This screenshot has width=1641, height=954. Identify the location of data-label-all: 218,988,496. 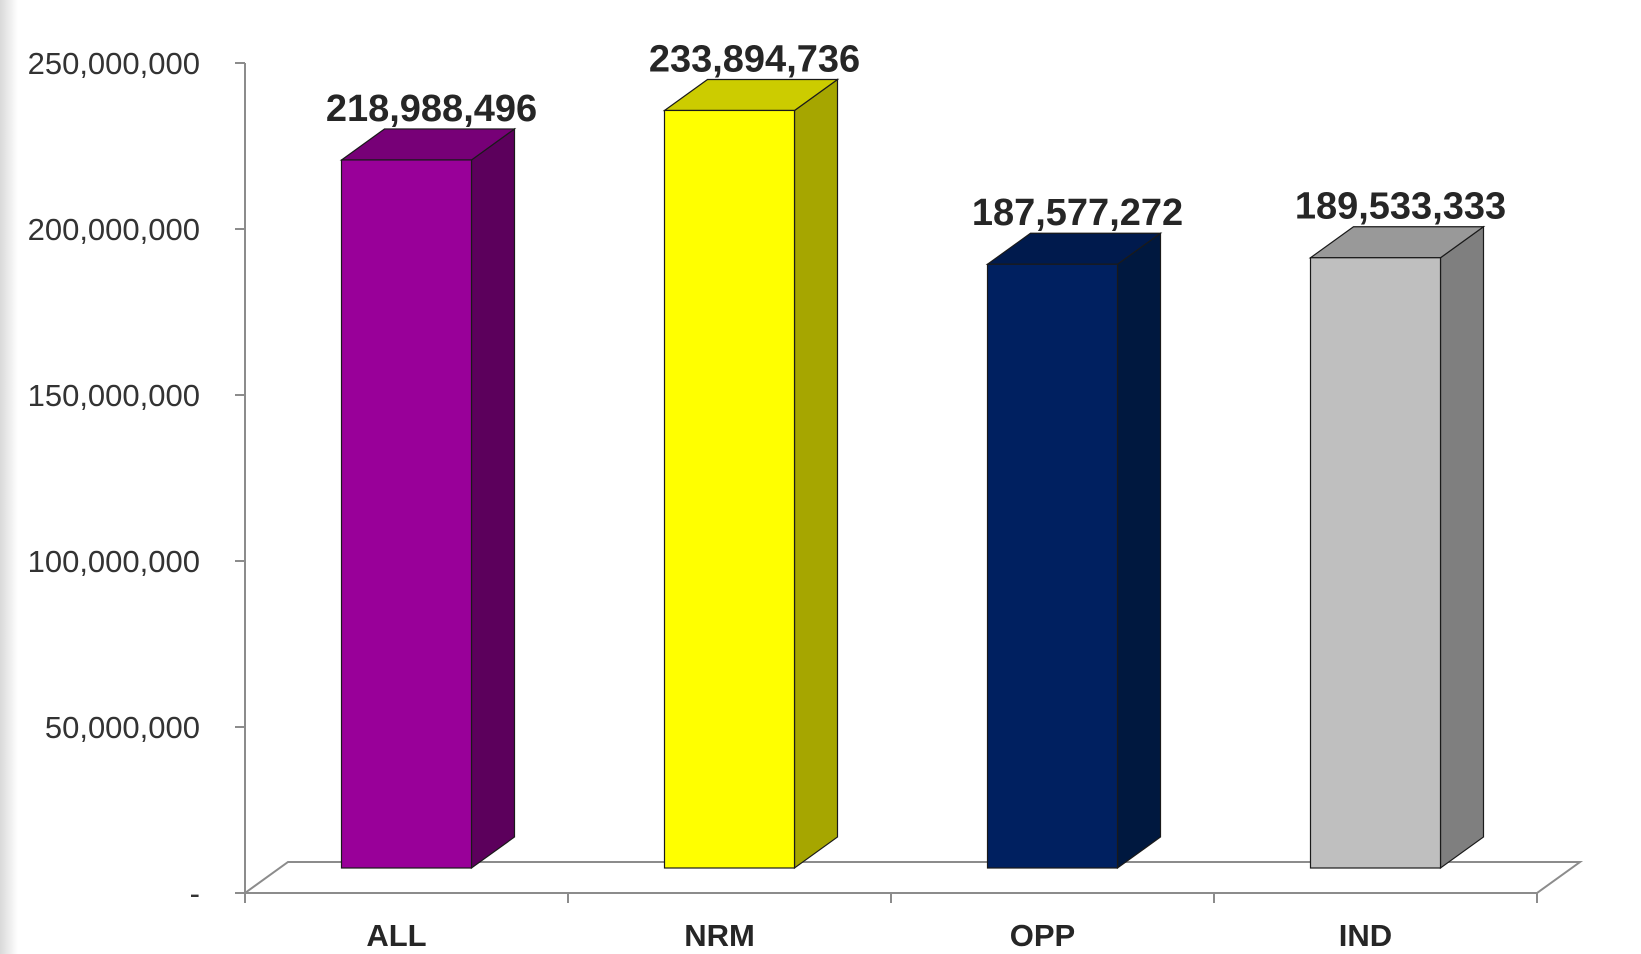
(431, 109).